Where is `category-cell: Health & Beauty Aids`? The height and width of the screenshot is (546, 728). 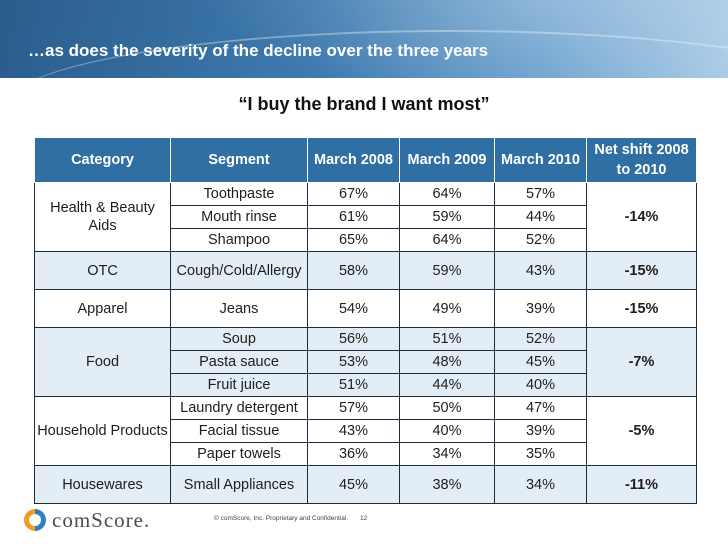 category-cell: Health & Beauty Aids is located at coordinates (102, 217).